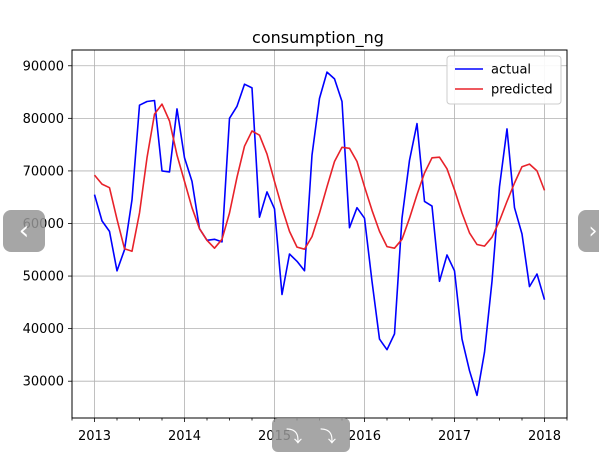  I want to click on y-tick-label: 40000, so click(43, 329).